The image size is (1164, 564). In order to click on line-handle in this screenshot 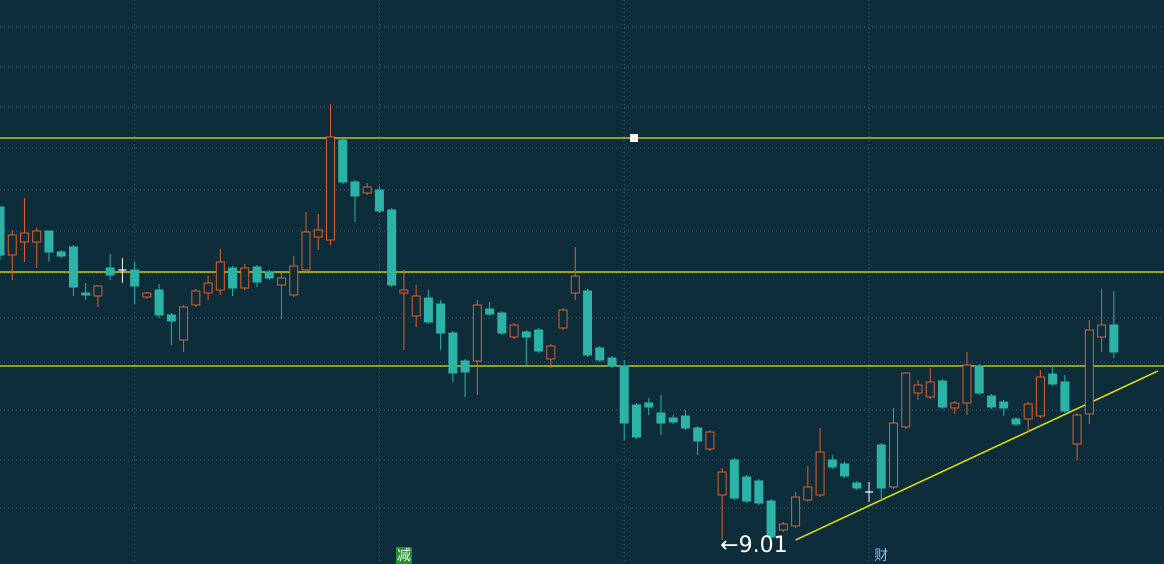, I will do `click(634, 138)`.